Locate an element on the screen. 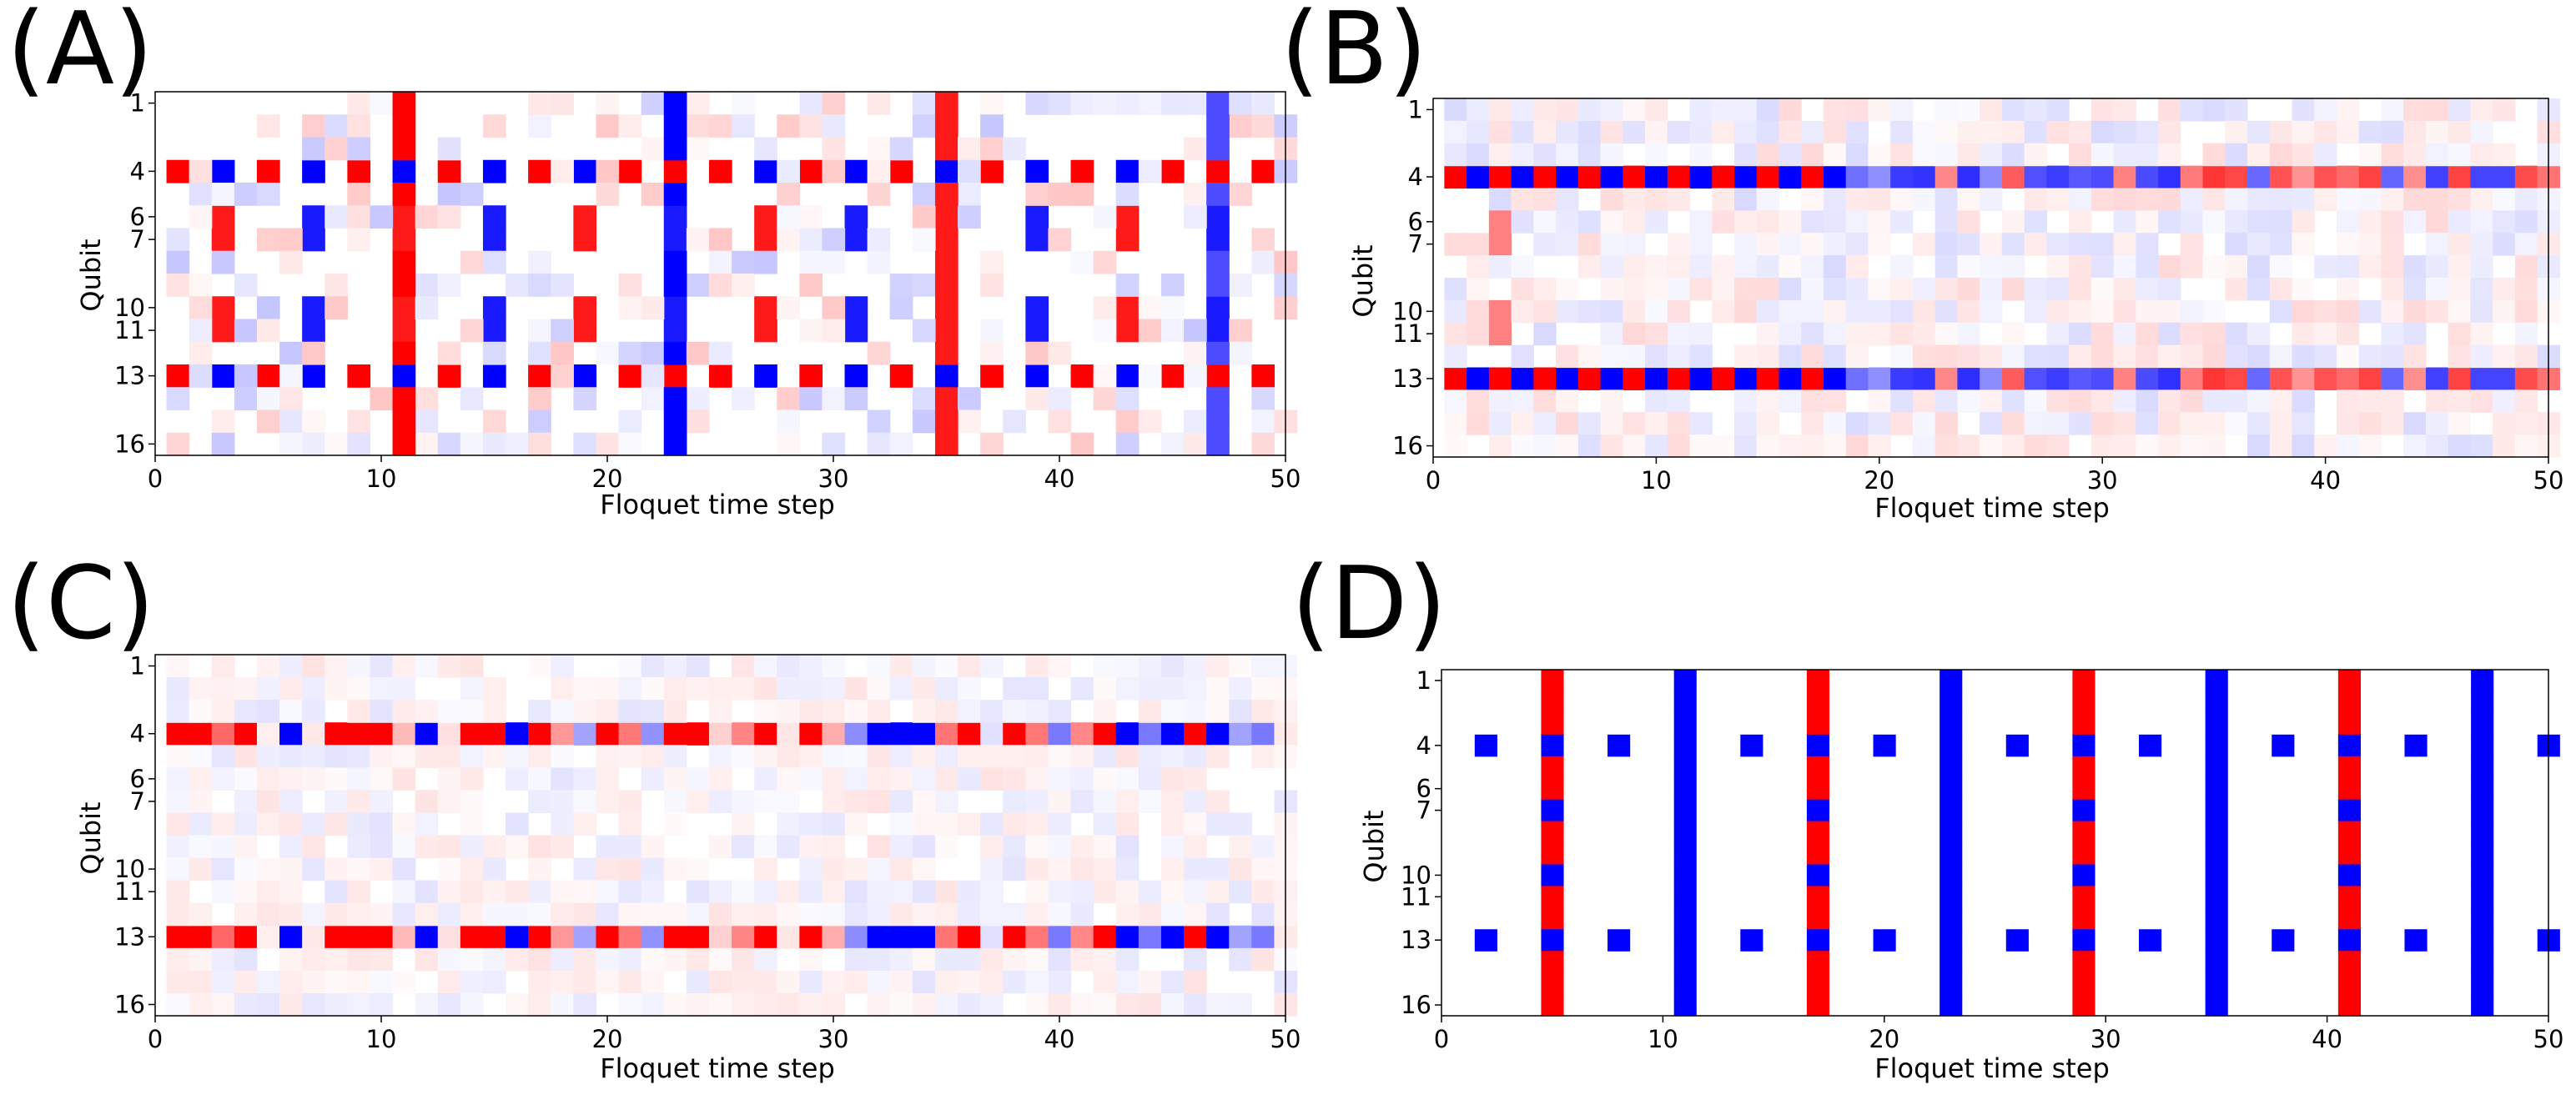 The width and height of the screenshot is (2576, 1095). heatmap-cells is located at coordinates (2002, 278).